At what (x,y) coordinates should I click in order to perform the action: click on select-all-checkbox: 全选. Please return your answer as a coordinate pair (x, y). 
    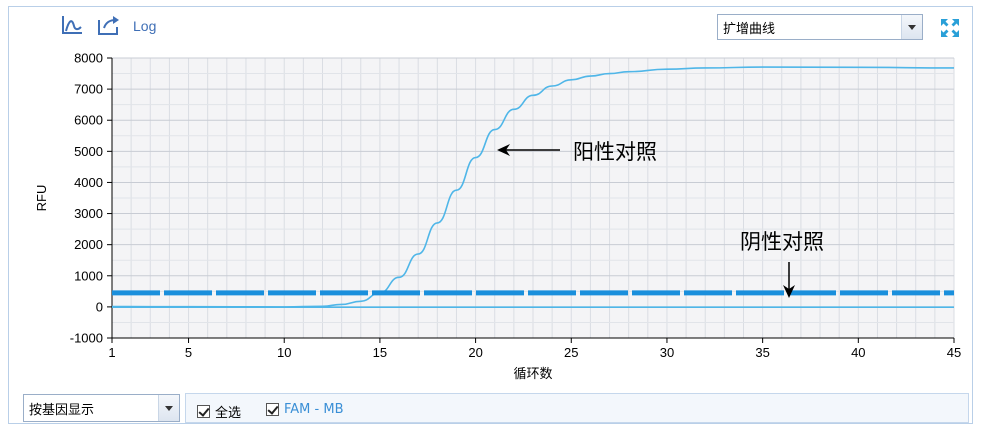
    Looking at the image, I should click on (219, 411).